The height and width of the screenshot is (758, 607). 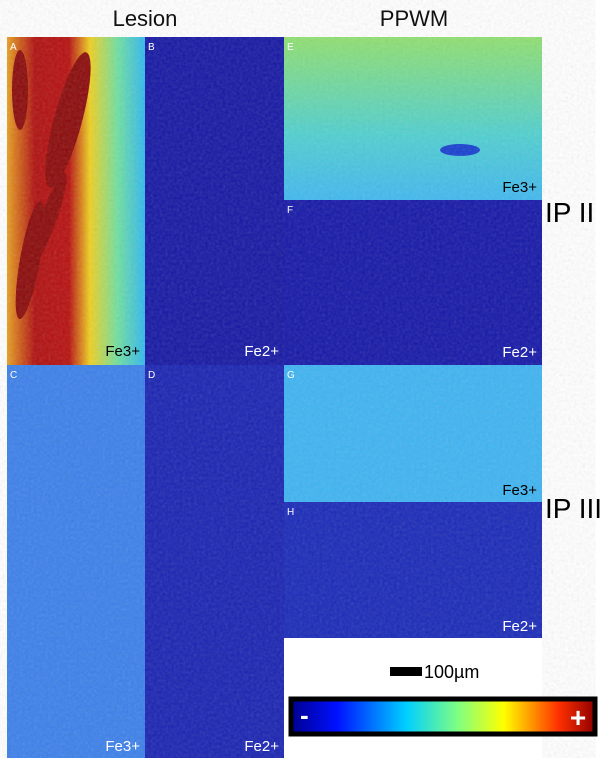 What do you see at coordinates (451, 672) in the screenshot?
I see `scale-label: 100µm` at bounding box center [451, 672].